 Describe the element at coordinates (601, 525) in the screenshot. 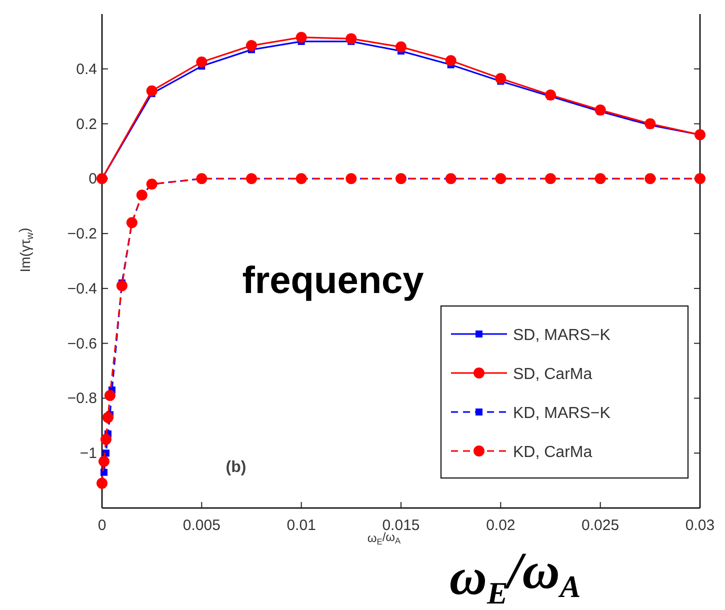

I see `x-tick-label: 0.025` at that location.